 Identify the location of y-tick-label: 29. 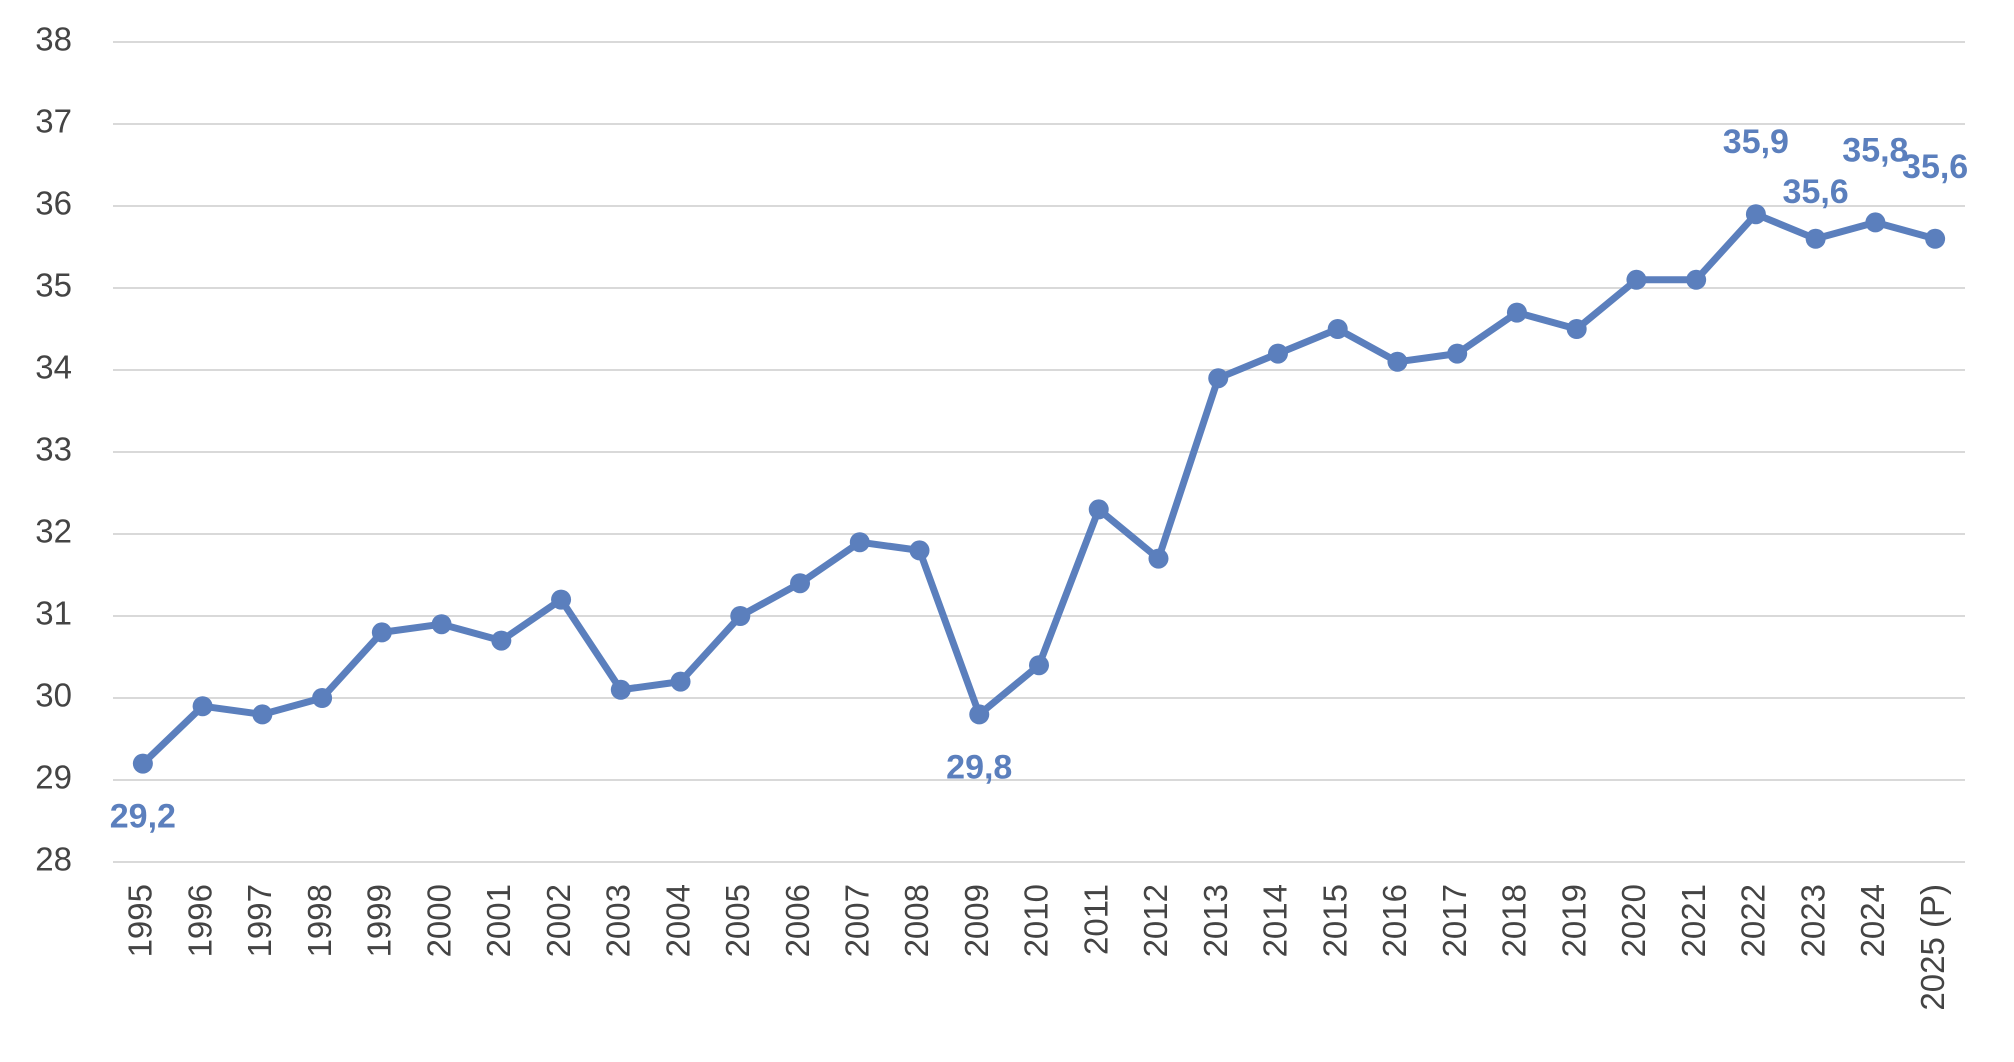
(53, 777).